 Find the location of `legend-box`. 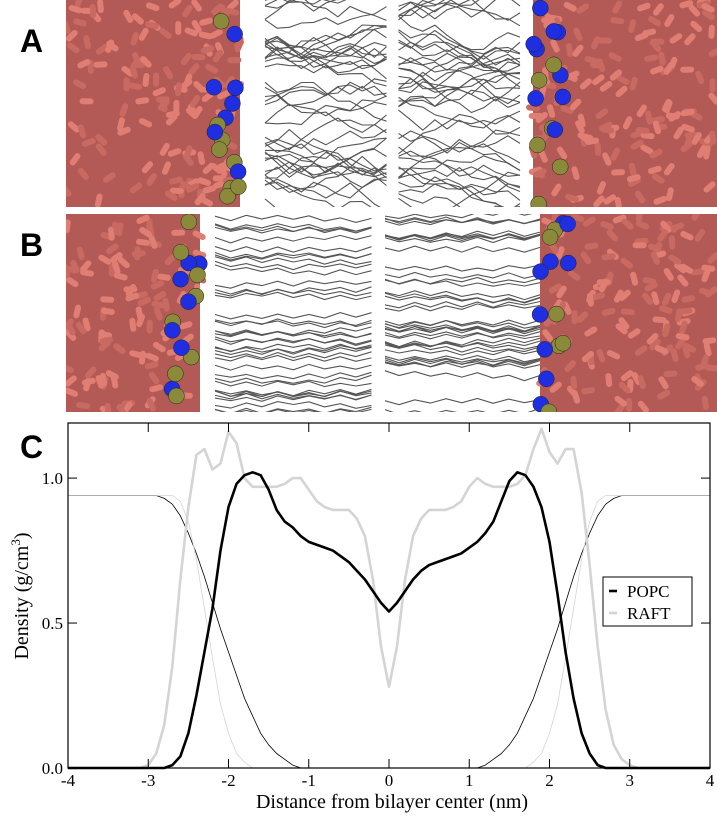

legend-box is located at coordinates (647, 601).